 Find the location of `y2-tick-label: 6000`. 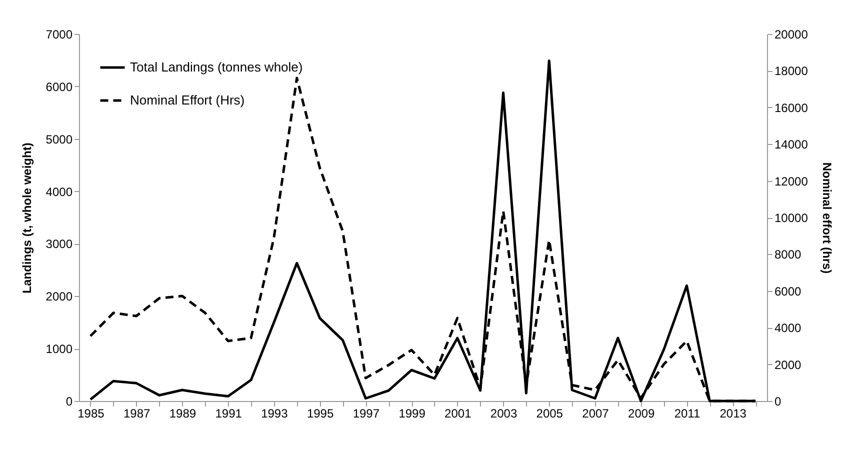

y2-tick-label: 6000 is located at coordinates (788, 291).